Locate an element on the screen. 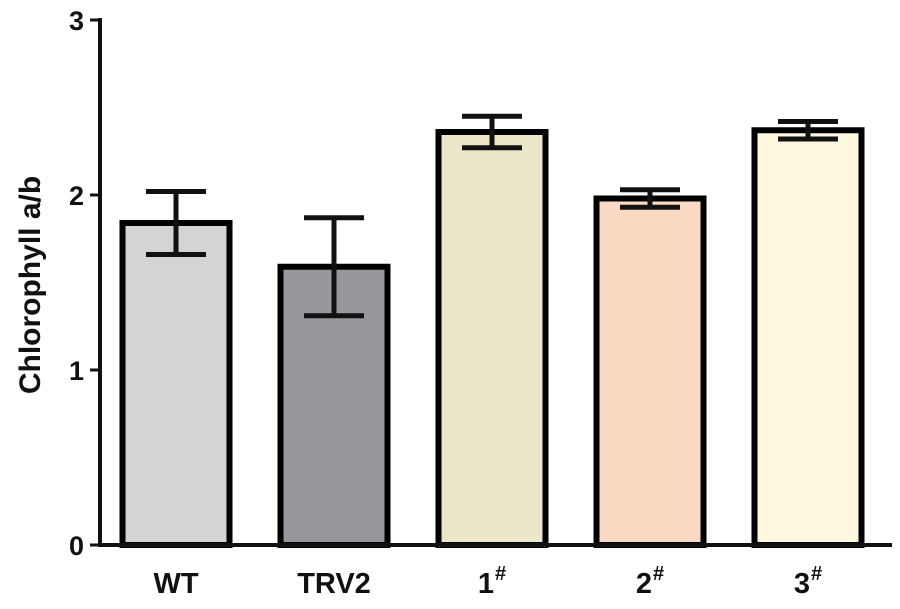 Image resolution: width=900 pixels, height=609 pixels. y-axis: 0 1 2 3 is located at coordinates (85, 283).